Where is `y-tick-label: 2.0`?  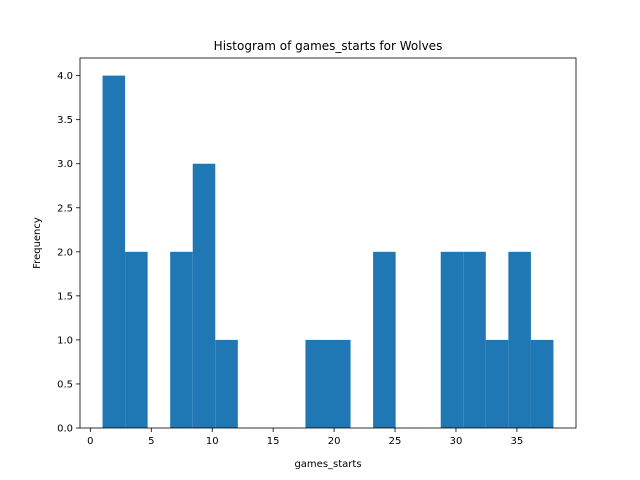 y-tick-label: 2.0 is located at coordinates (65, 252).